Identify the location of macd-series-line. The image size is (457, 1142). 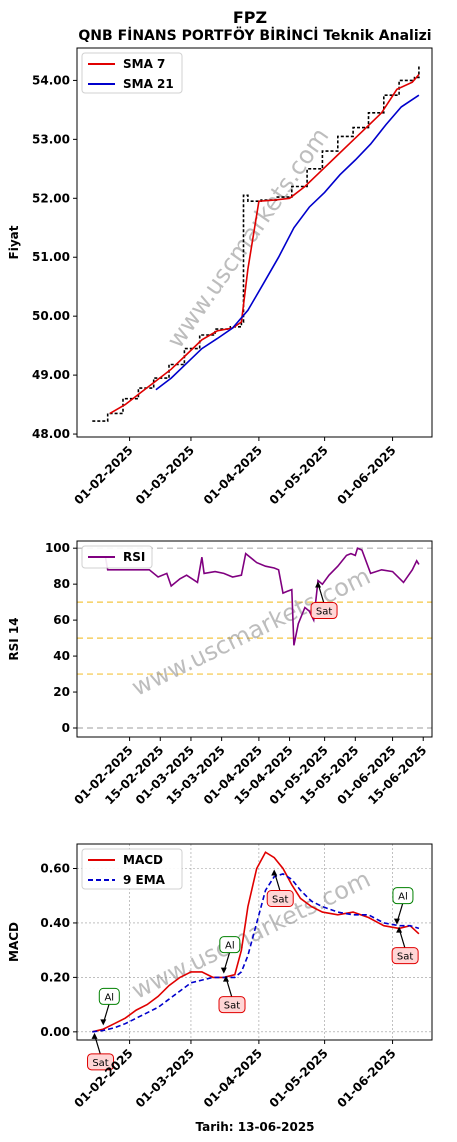
(256, 942).